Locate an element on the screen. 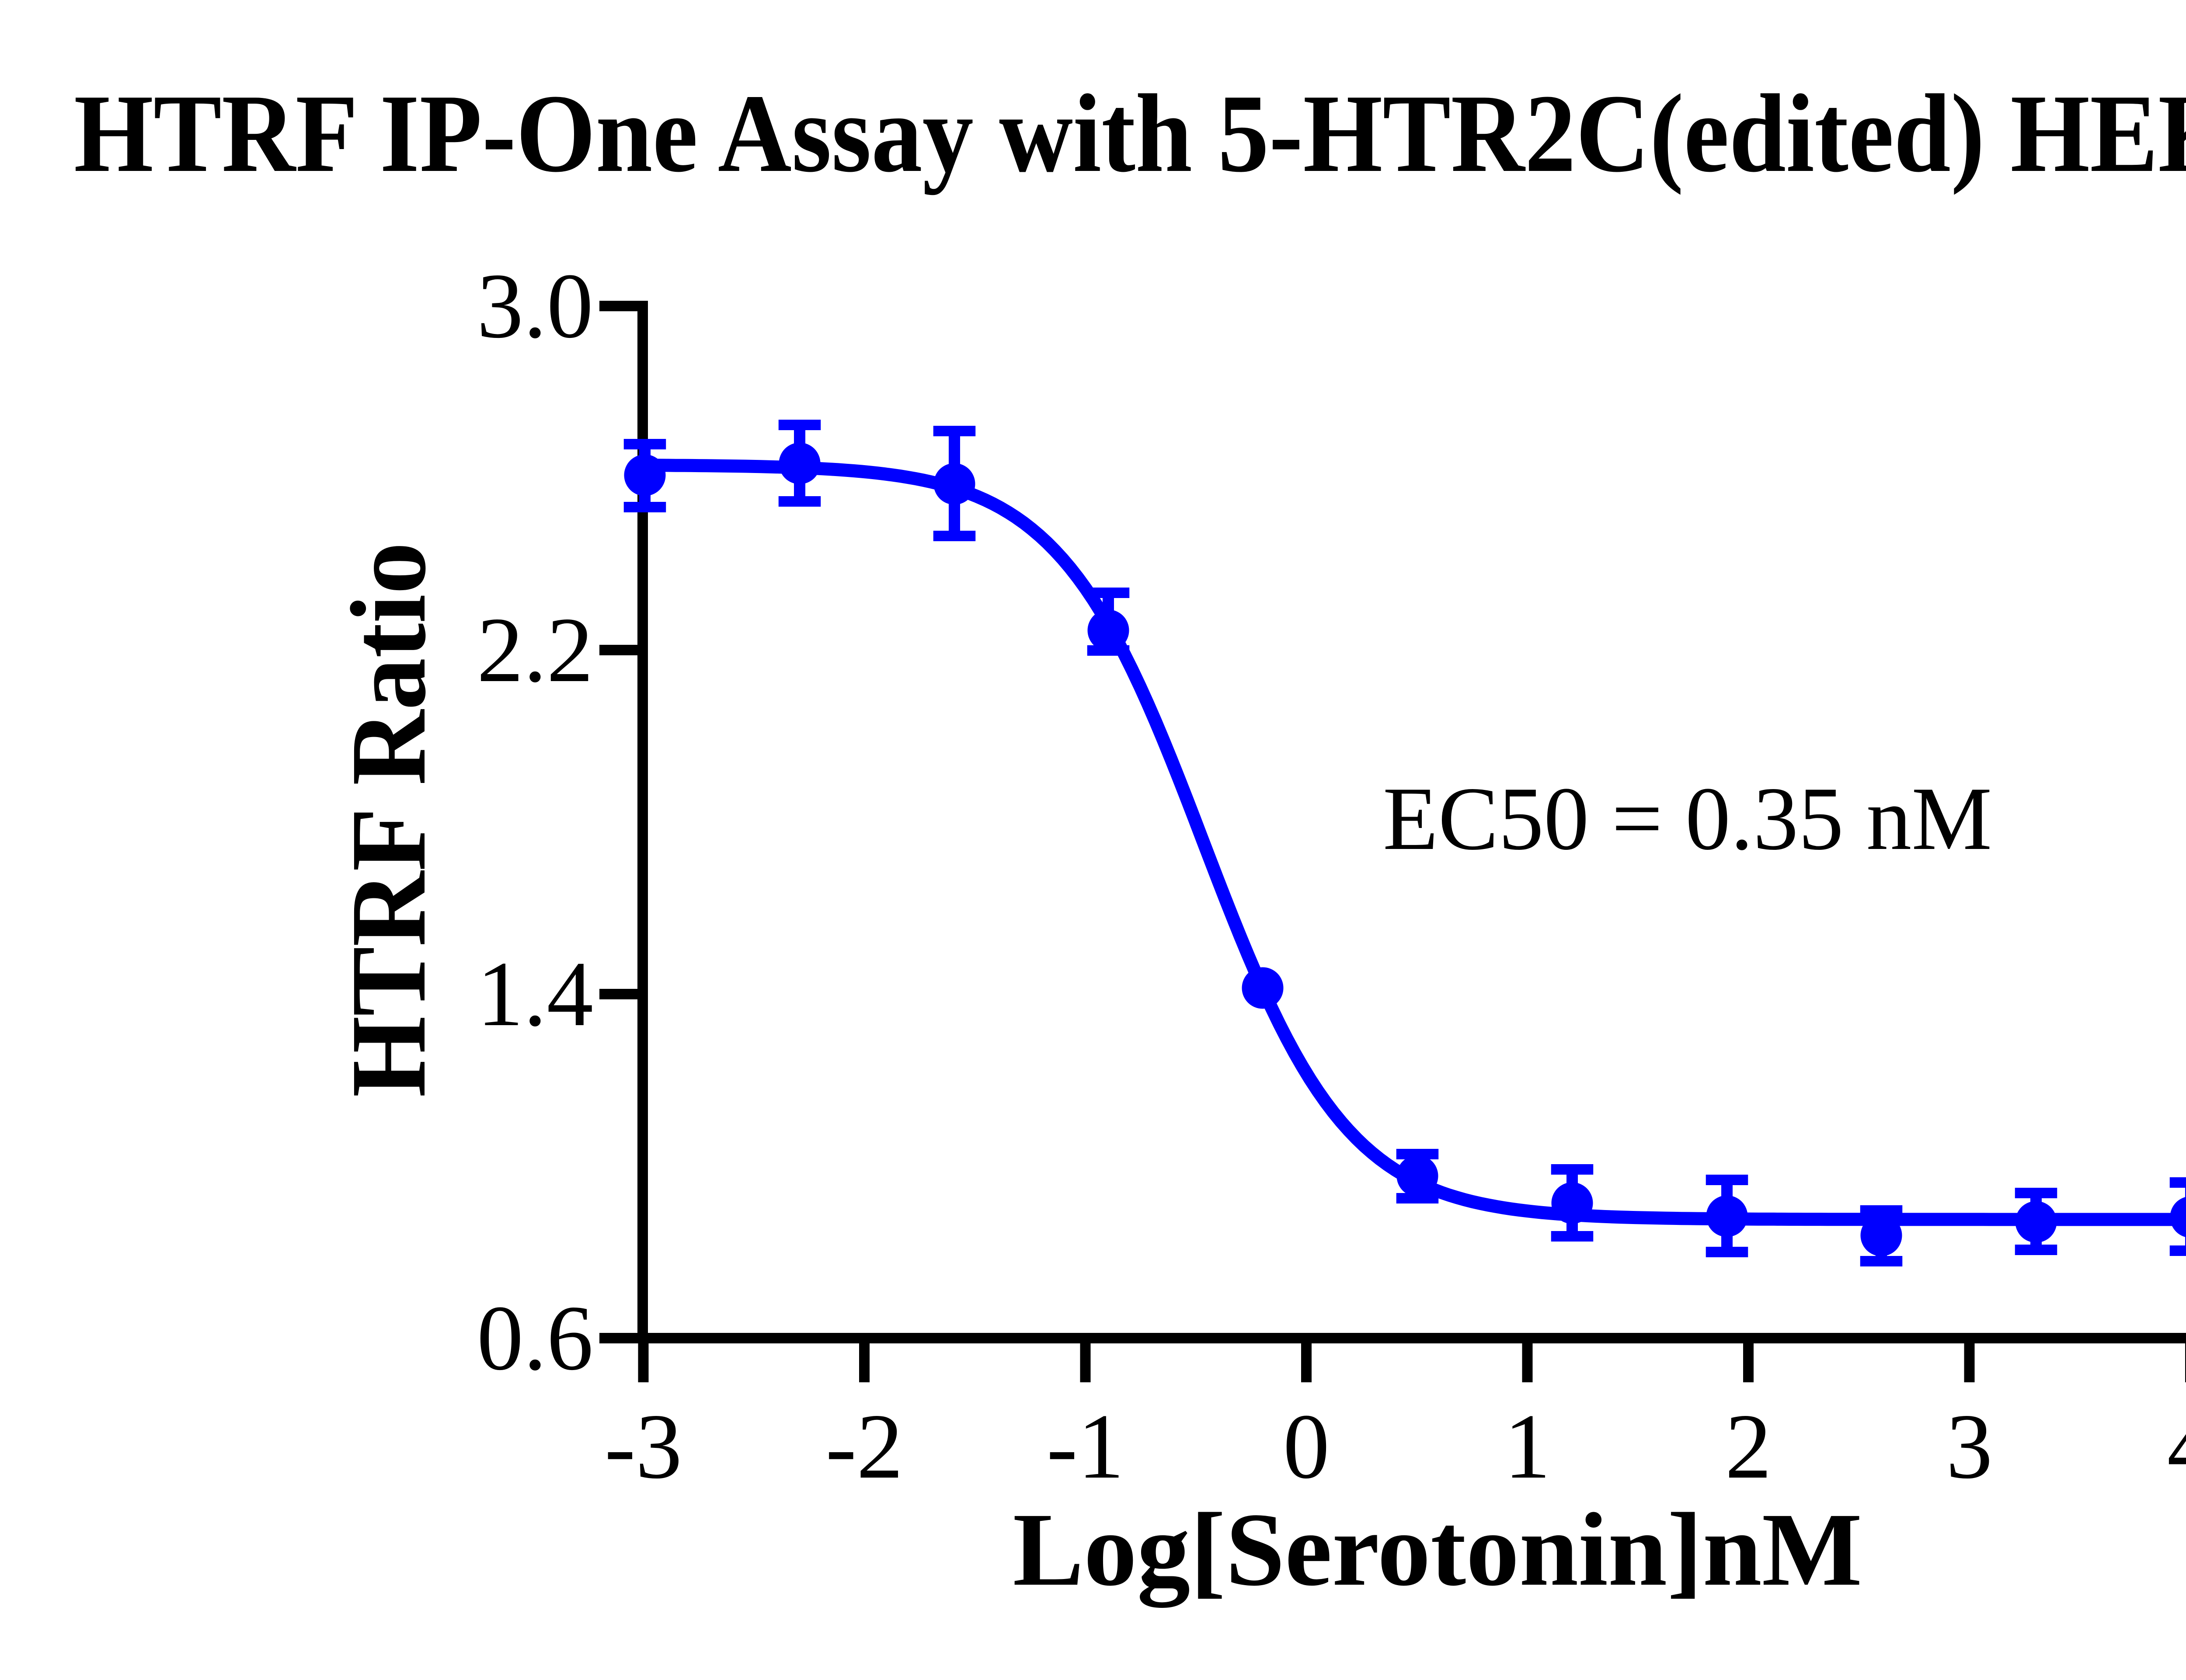 This screenshot has width=2186, height=1680. svg-text: 2.2 is located at coordinates (535, 650).